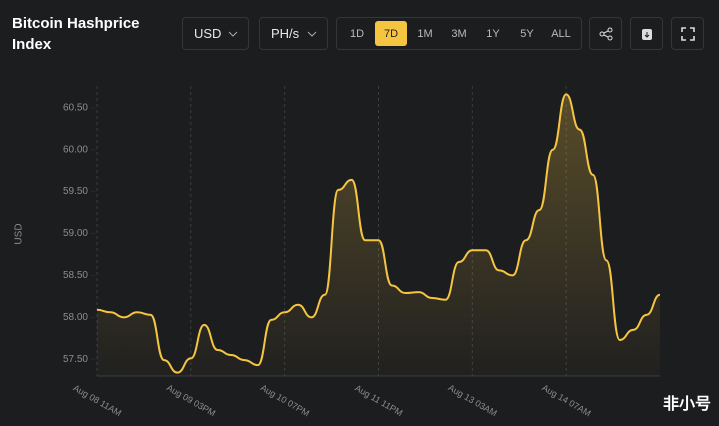 This screenshot has width=719, height=426. What do you see at coordinates (75, 191) in the screenshot?
I see `y-tick-label: 59.50` at bounding box center [75, 191].